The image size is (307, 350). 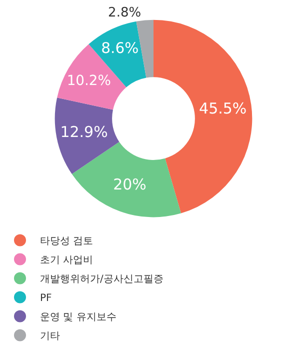 I want to click on legend-label: 초기 사업비, so click(x=67, y=260).